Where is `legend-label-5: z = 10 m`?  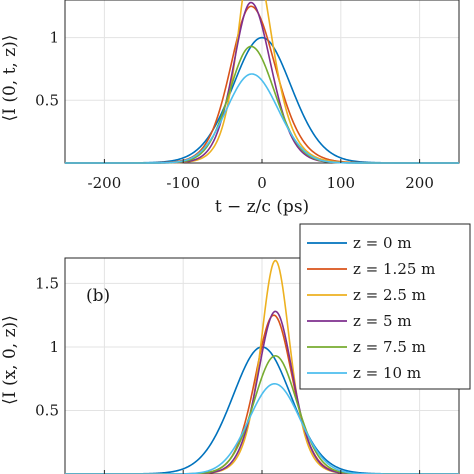 legend-label-5: z = 10 m is located at coordinates (387, 373).